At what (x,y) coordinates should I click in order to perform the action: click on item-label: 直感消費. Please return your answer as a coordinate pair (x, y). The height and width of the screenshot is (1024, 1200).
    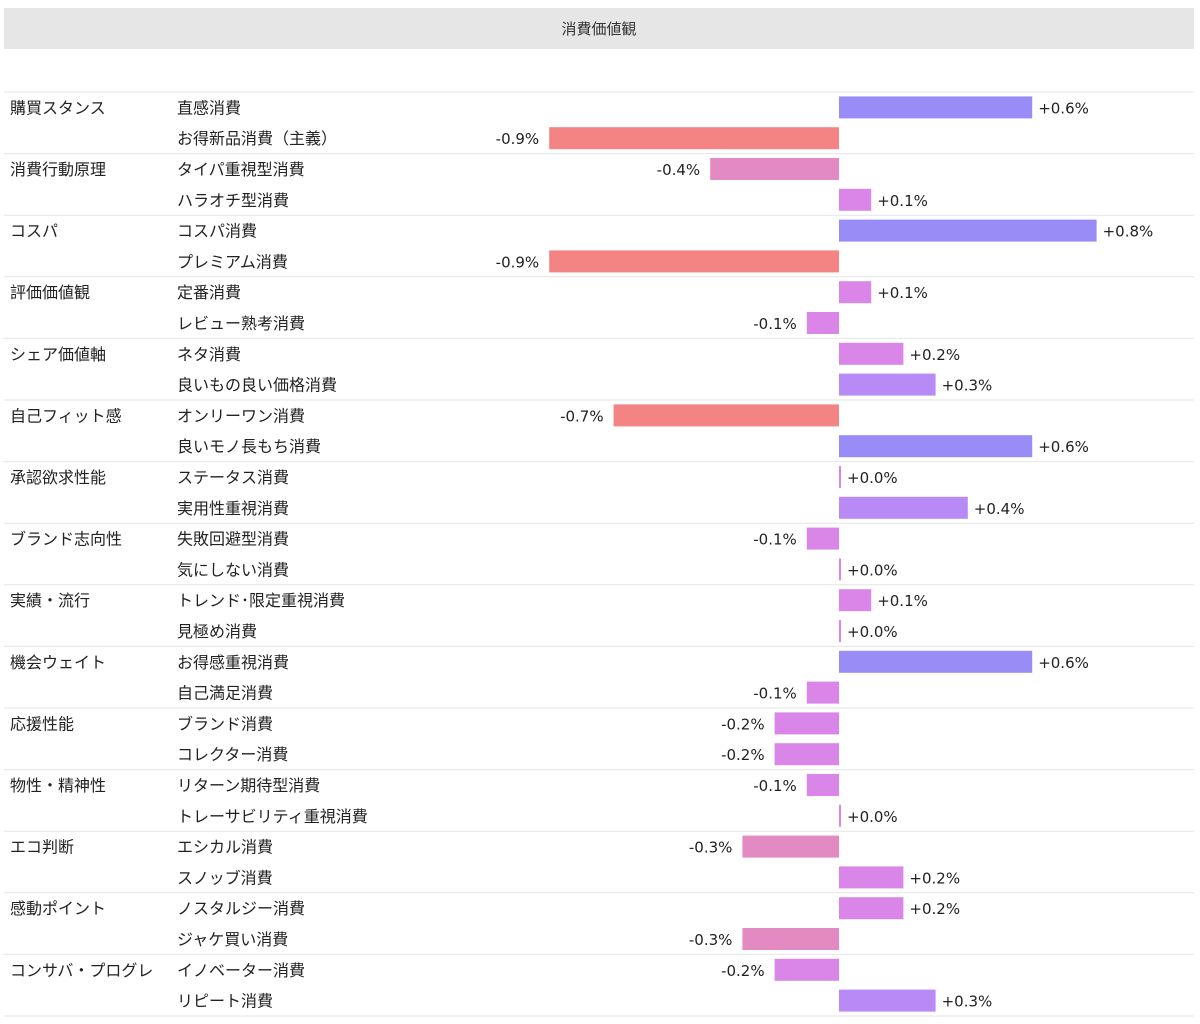
    Looking at the image, I should click on (209, 107).